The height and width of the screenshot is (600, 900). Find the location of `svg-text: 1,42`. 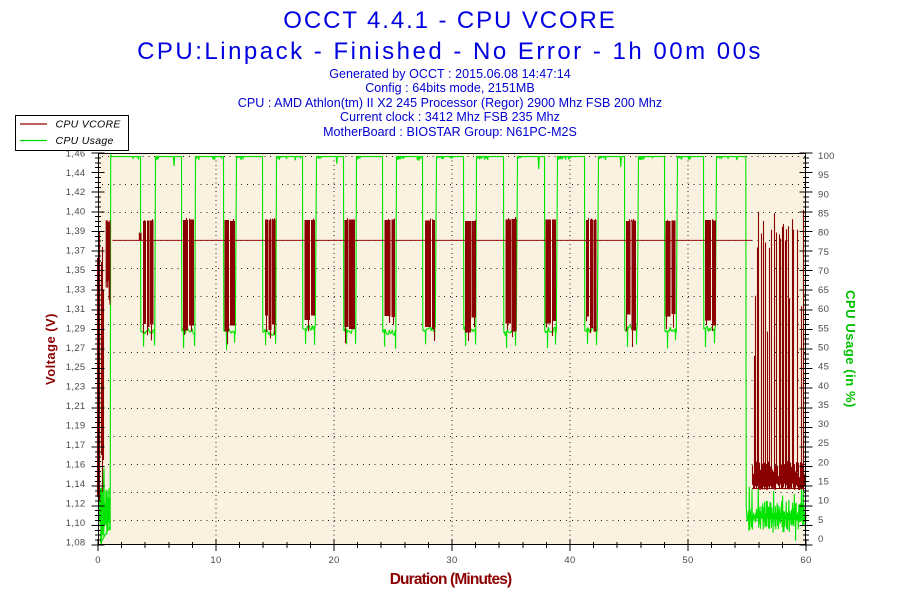

svg-text: 1,42 is located at coordinates (76, 192).